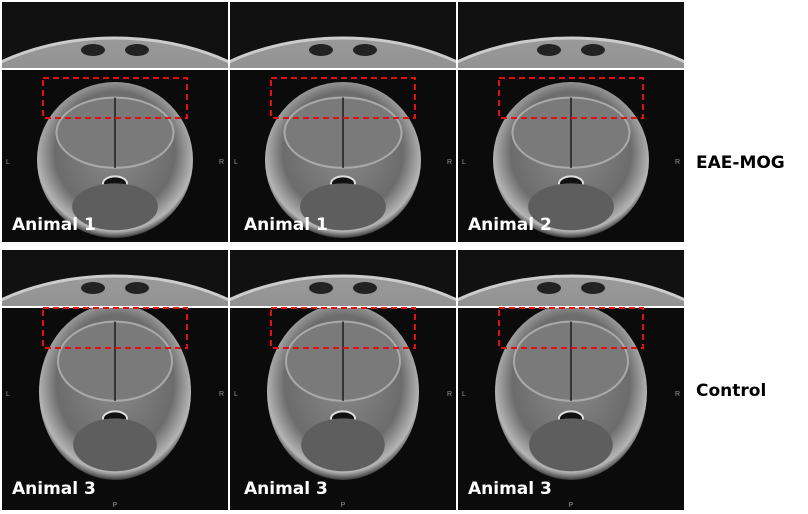  Describe the element at coordinates (510, 225) in the screenshot. I see `animal-label: Animal 2` at that location.